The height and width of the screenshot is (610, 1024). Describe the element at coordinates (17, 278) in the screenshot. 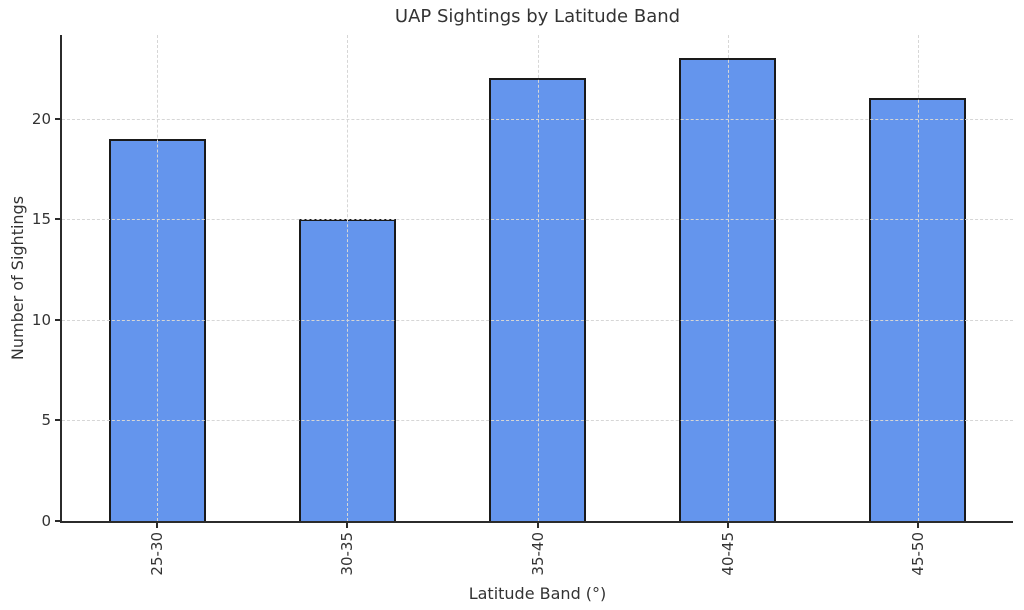

I see `y-axis-label: Number of Sightings` at that location.